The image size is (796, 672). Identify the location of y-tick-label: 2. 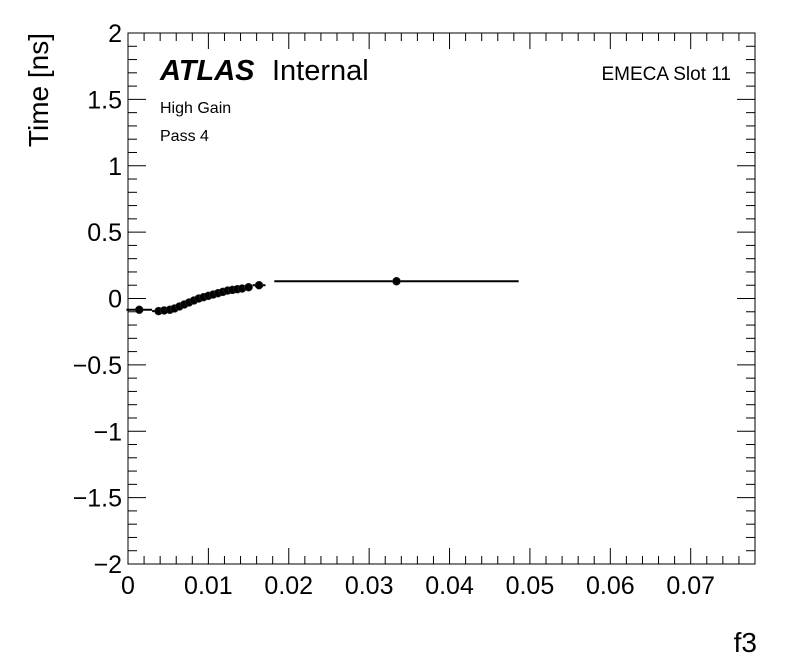
(115, 34).